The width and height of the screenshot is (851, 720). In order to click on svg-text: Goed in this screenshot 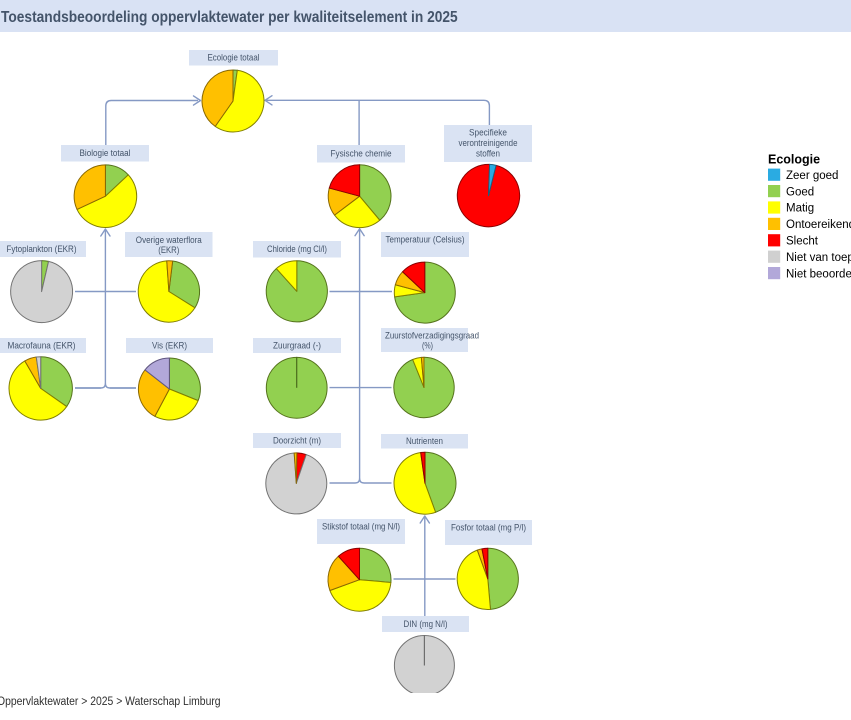, I will do `click(800, 192)`.